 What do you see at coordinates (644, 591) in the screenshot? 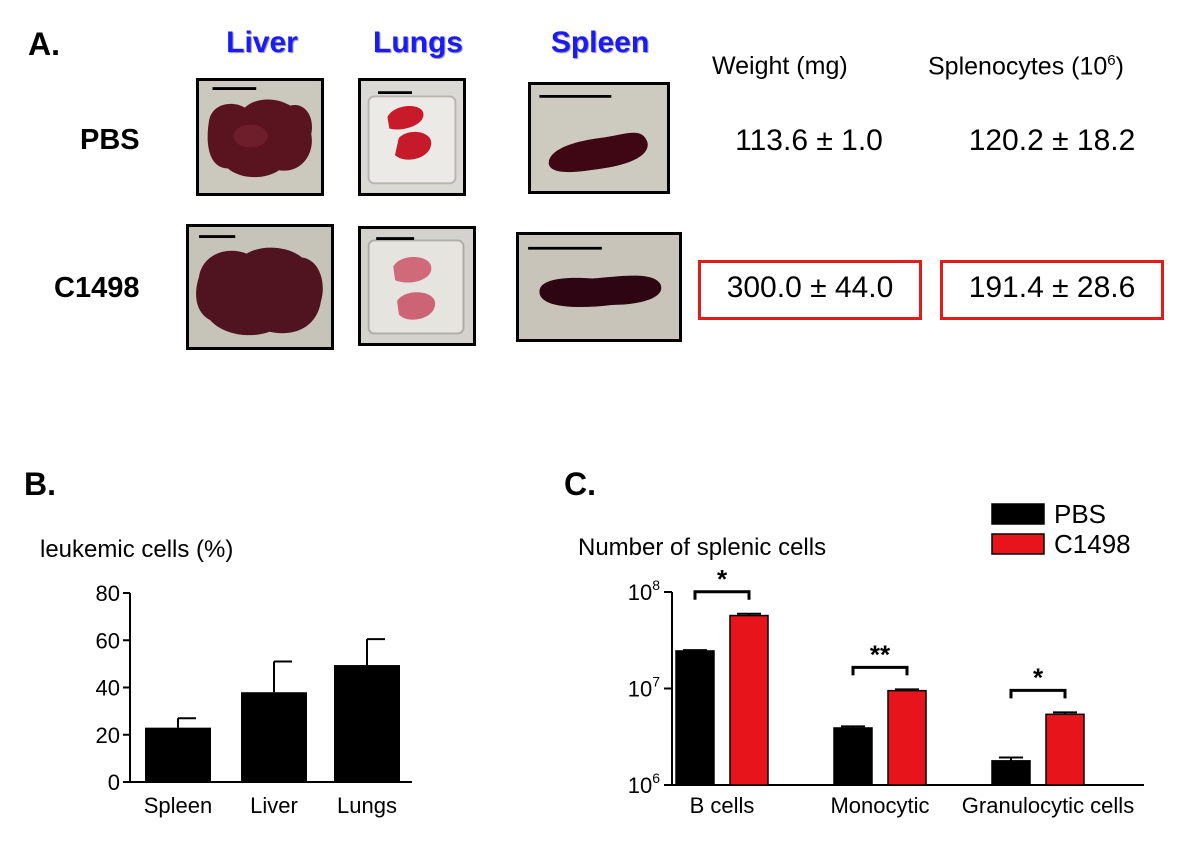
I see `y-tick-label: 10⁸` at bounding box center [644, 591].